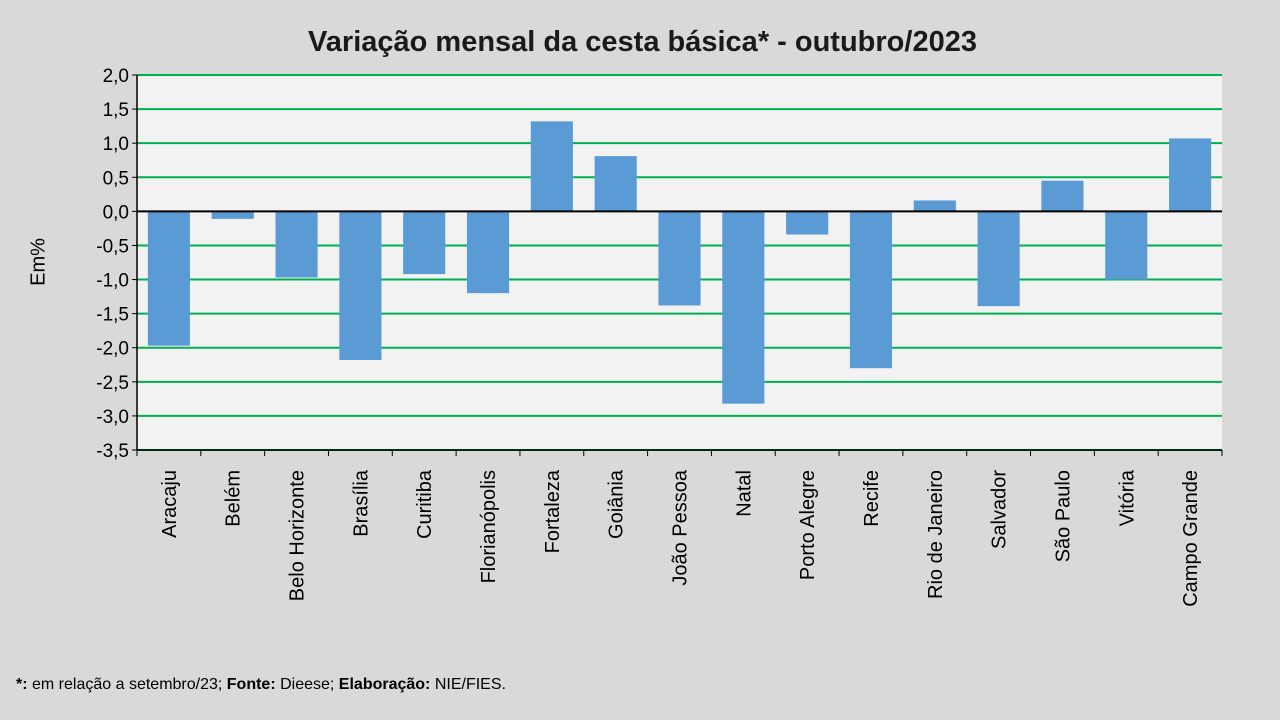 The image size is (1280, 720). What do you see at coordinates (743, 307) in the screenshot?
I see `bar-natal` at bounding box center [743, 307].